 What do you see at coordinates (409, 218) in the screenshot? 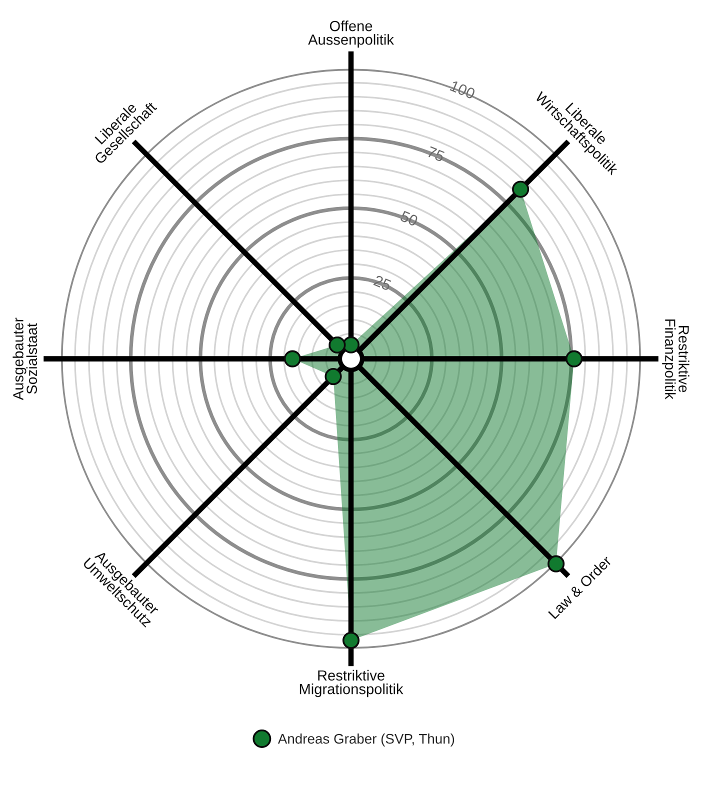
I see `y-tick-label: 50` at bounding box center [409, 218].